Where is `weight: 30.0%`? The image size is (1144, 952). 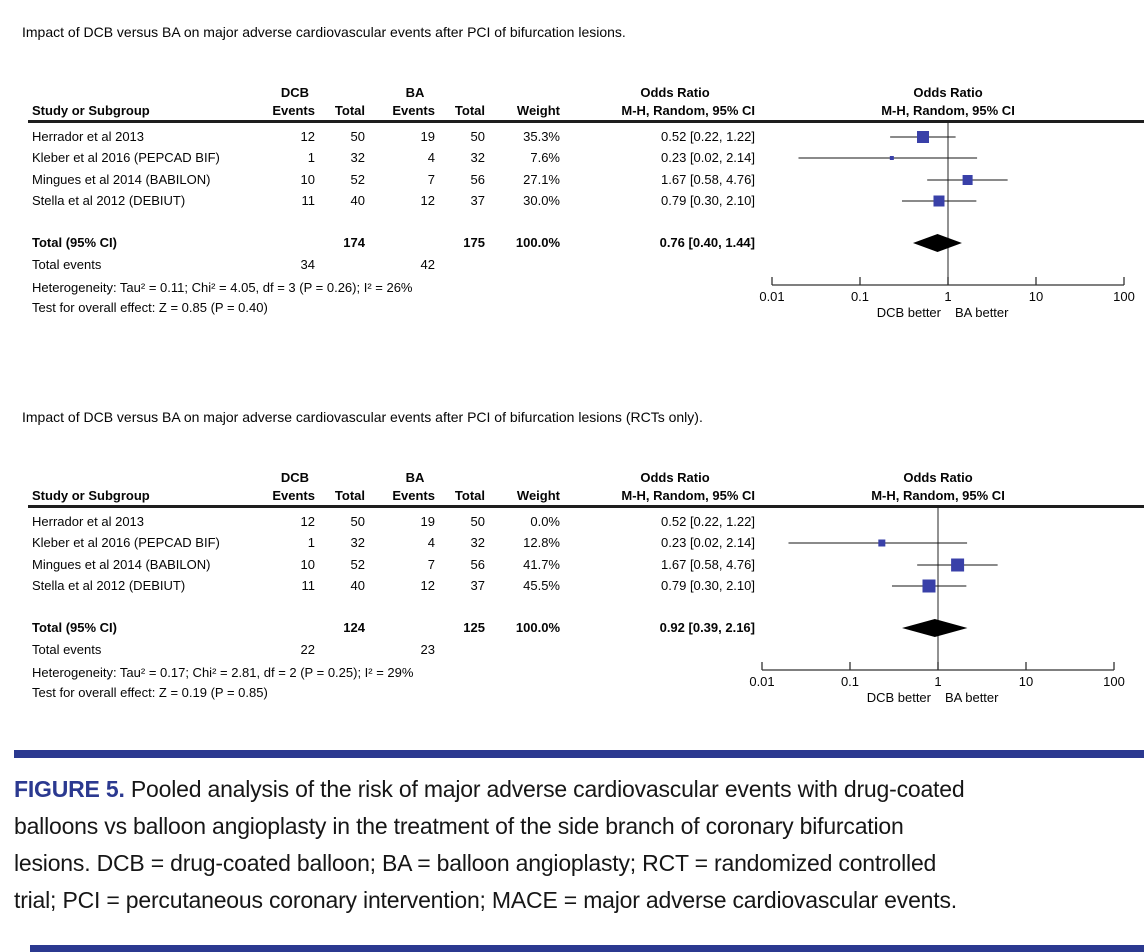
weight: 30.0% is located at coordinates (541, 200).